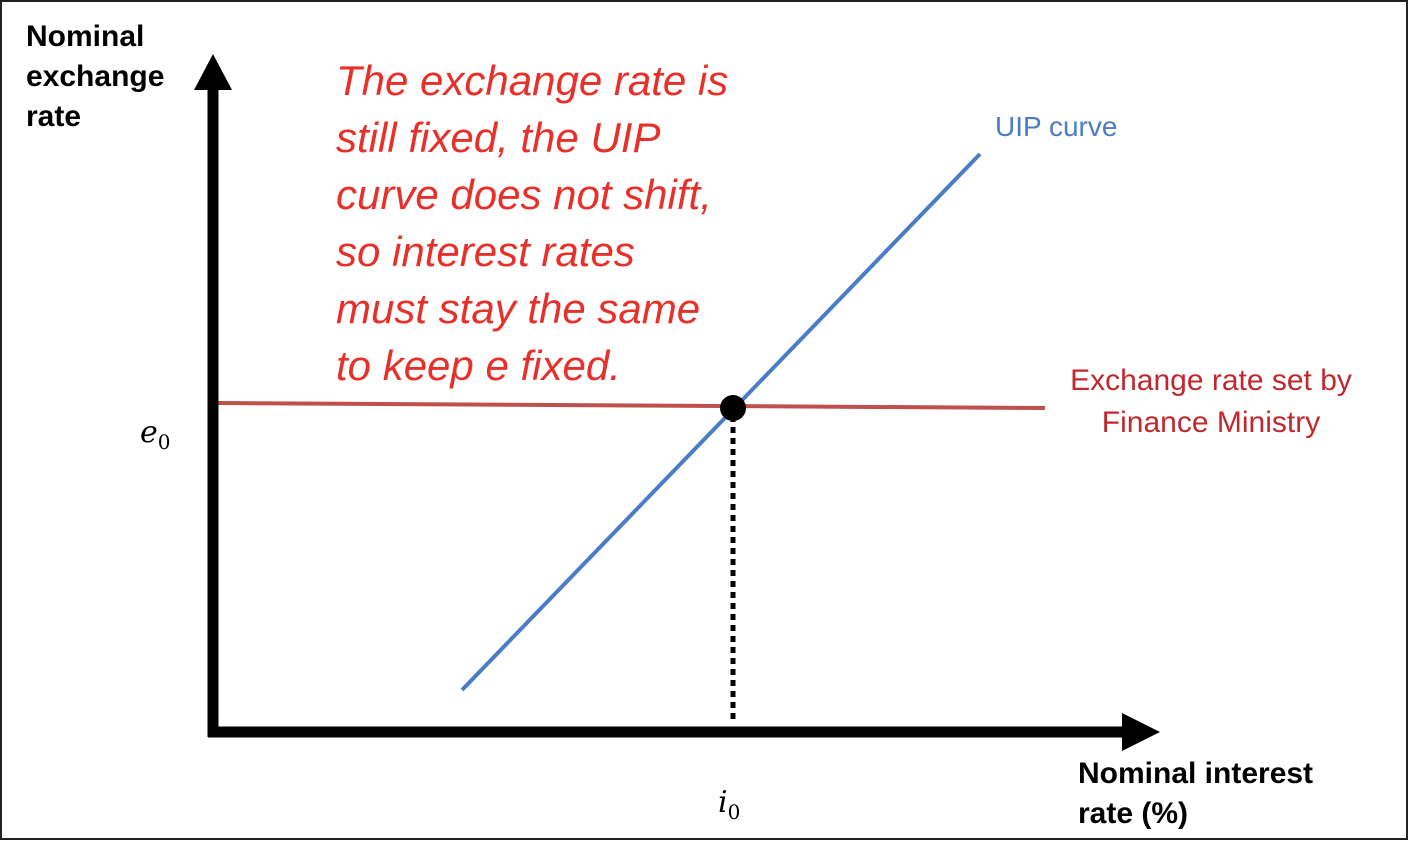 The height and width of the screenshot is (842, 1408). I want to click on fixed-rate-line, so click(631, 405).